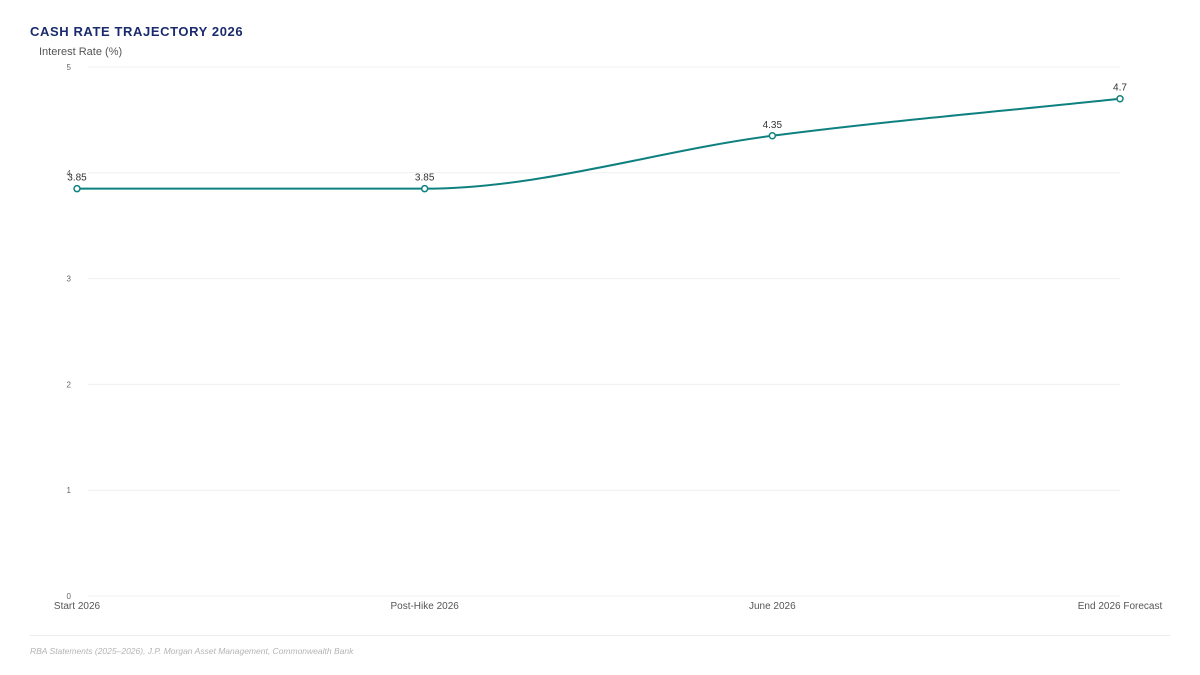 The width and height of the screenshot is (1200, 675). What do you see at coordinates (77, 178) in the screenshot?
I see `data-label-0: 3.85` at bounding box center [77, 178].